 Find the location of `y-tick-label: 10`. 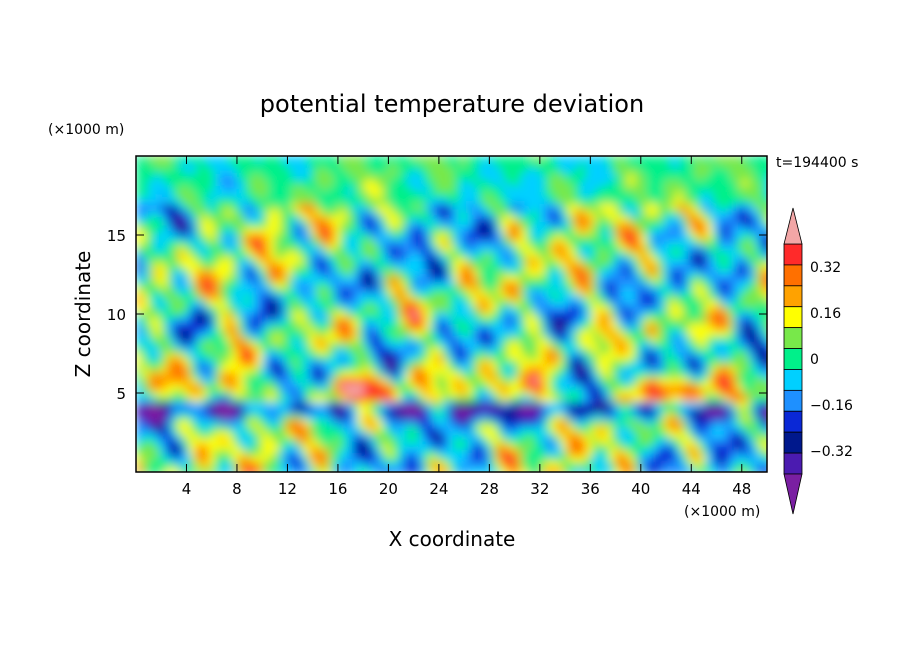

y-tick-label: 10 is located at coordinates (116, 315).